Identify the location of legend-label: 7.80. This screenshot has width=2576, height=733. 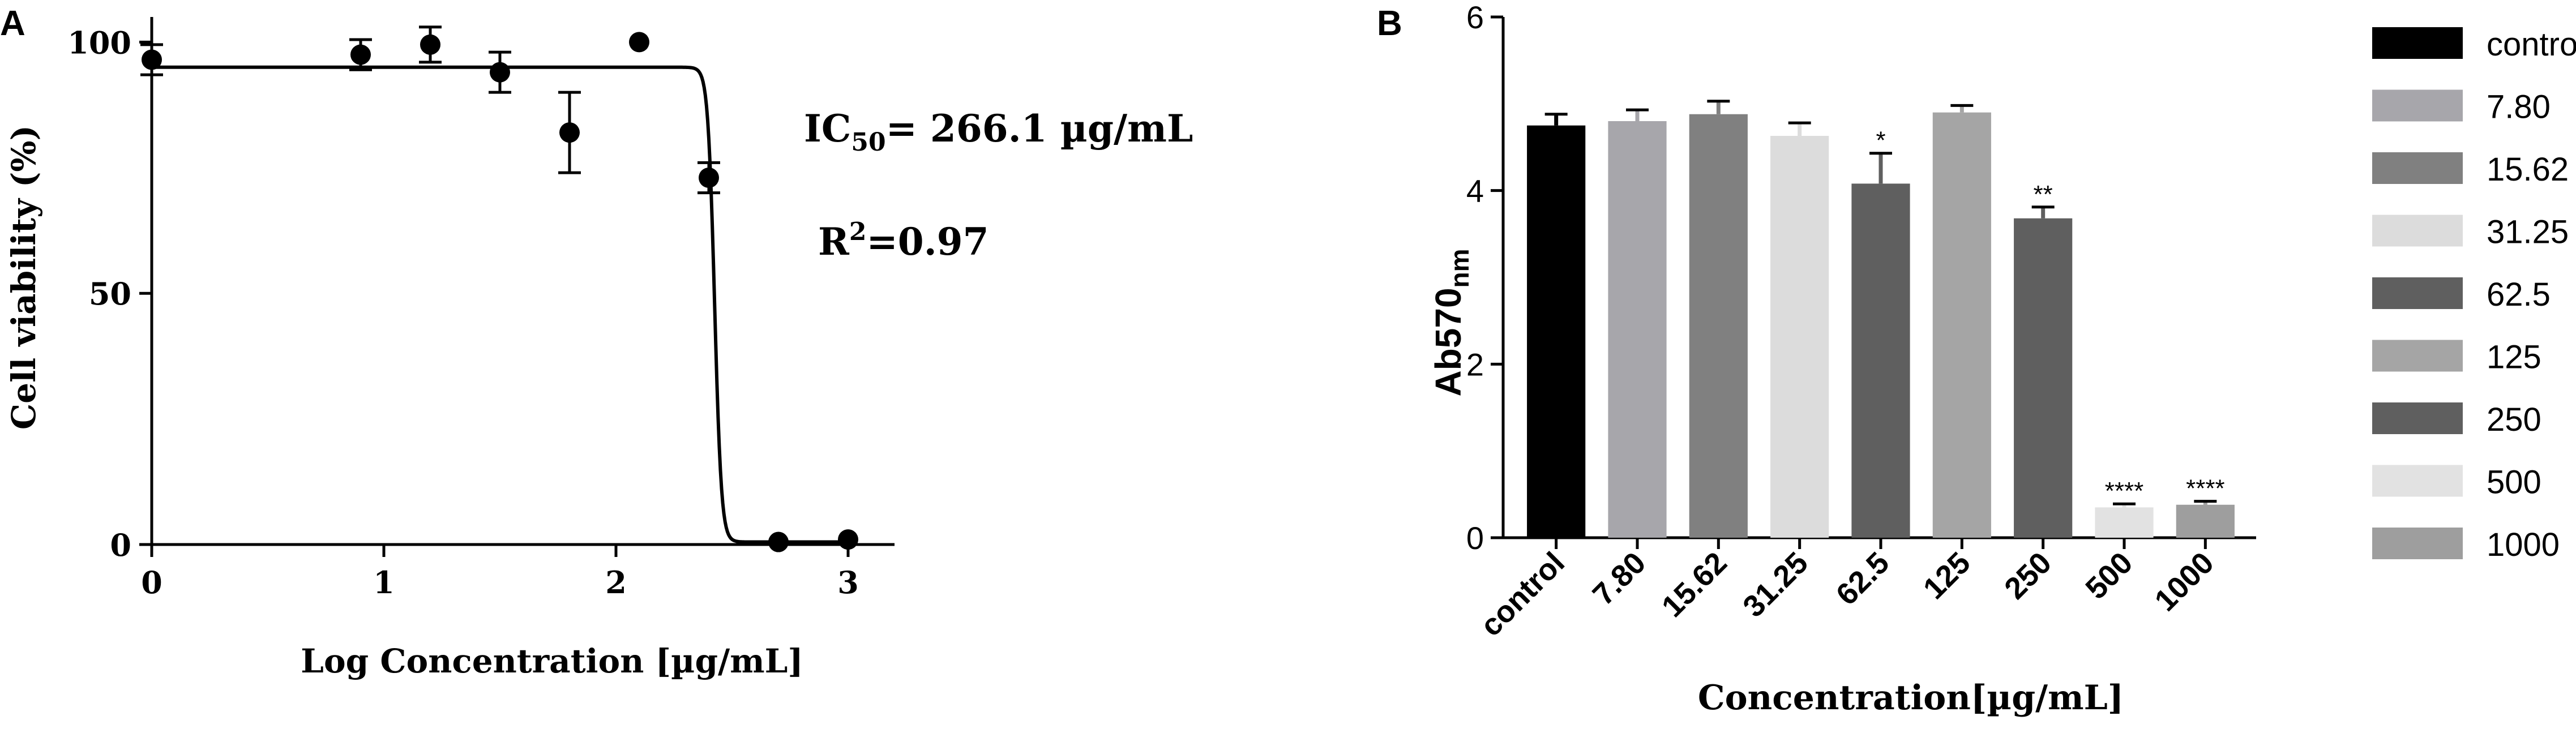
(2519, 107).